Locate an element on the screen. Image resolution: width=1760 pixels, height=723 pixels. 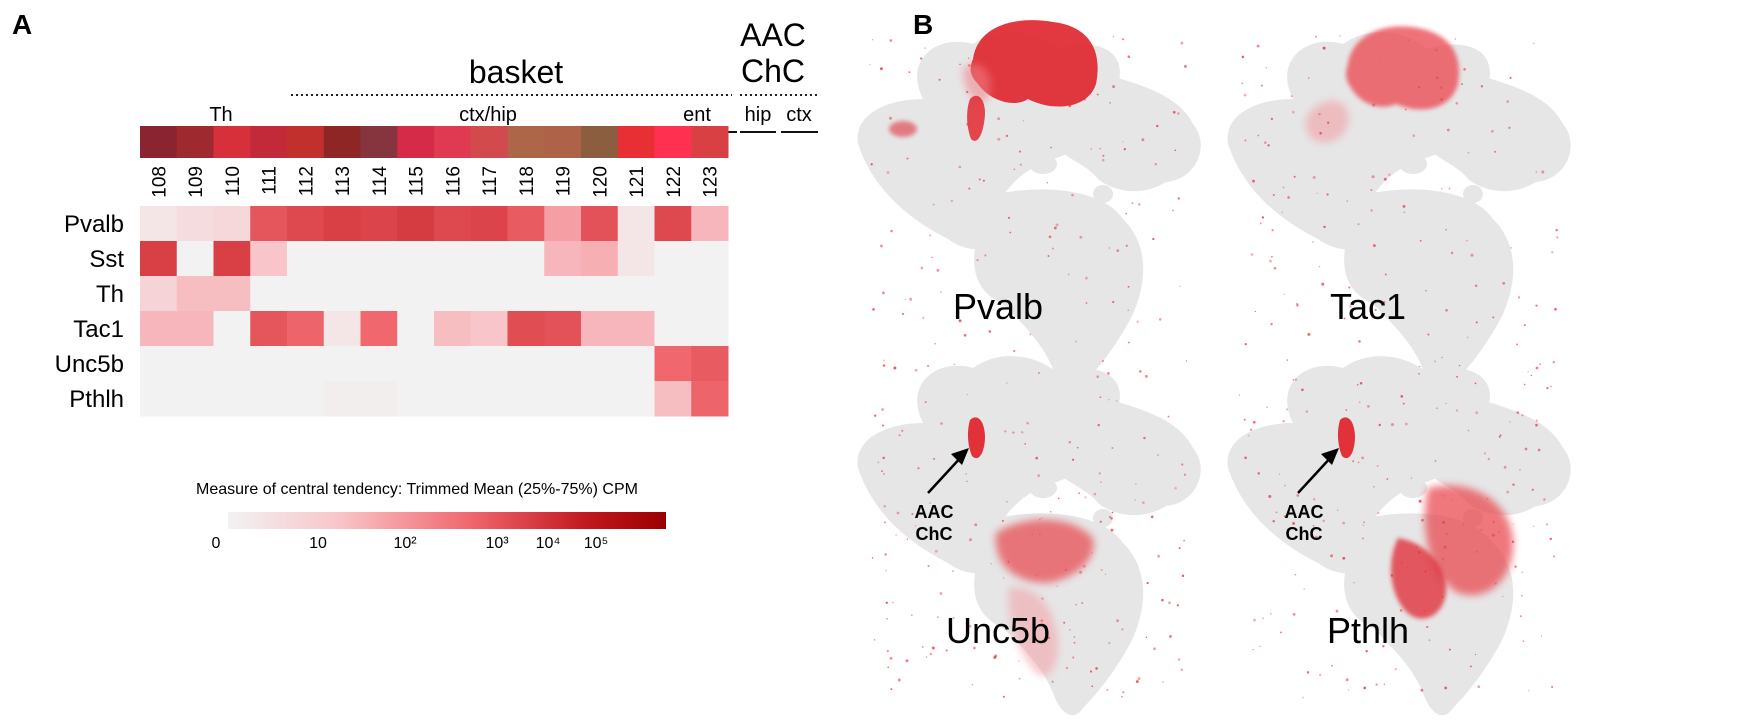
pthlh-annotation-aac: AAC is located at coordinates (1304, 512).